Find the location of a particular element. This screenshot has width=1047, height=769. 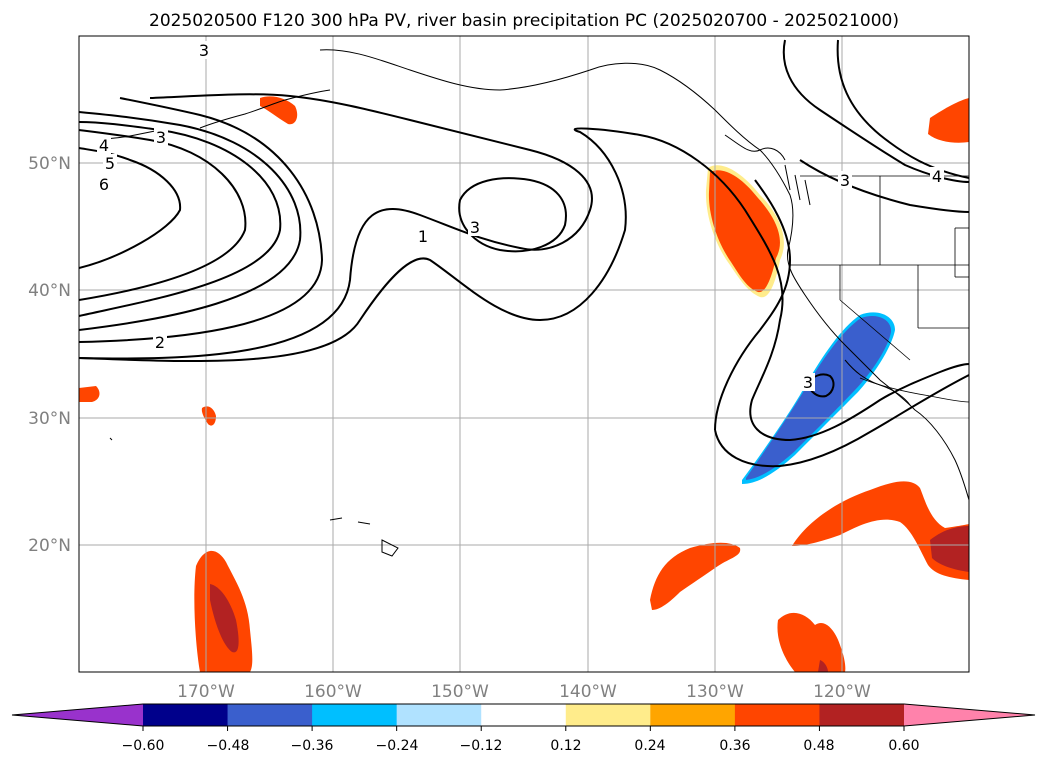

colorbar-tick-label: −0.12 is located at coordinates (481, 746).